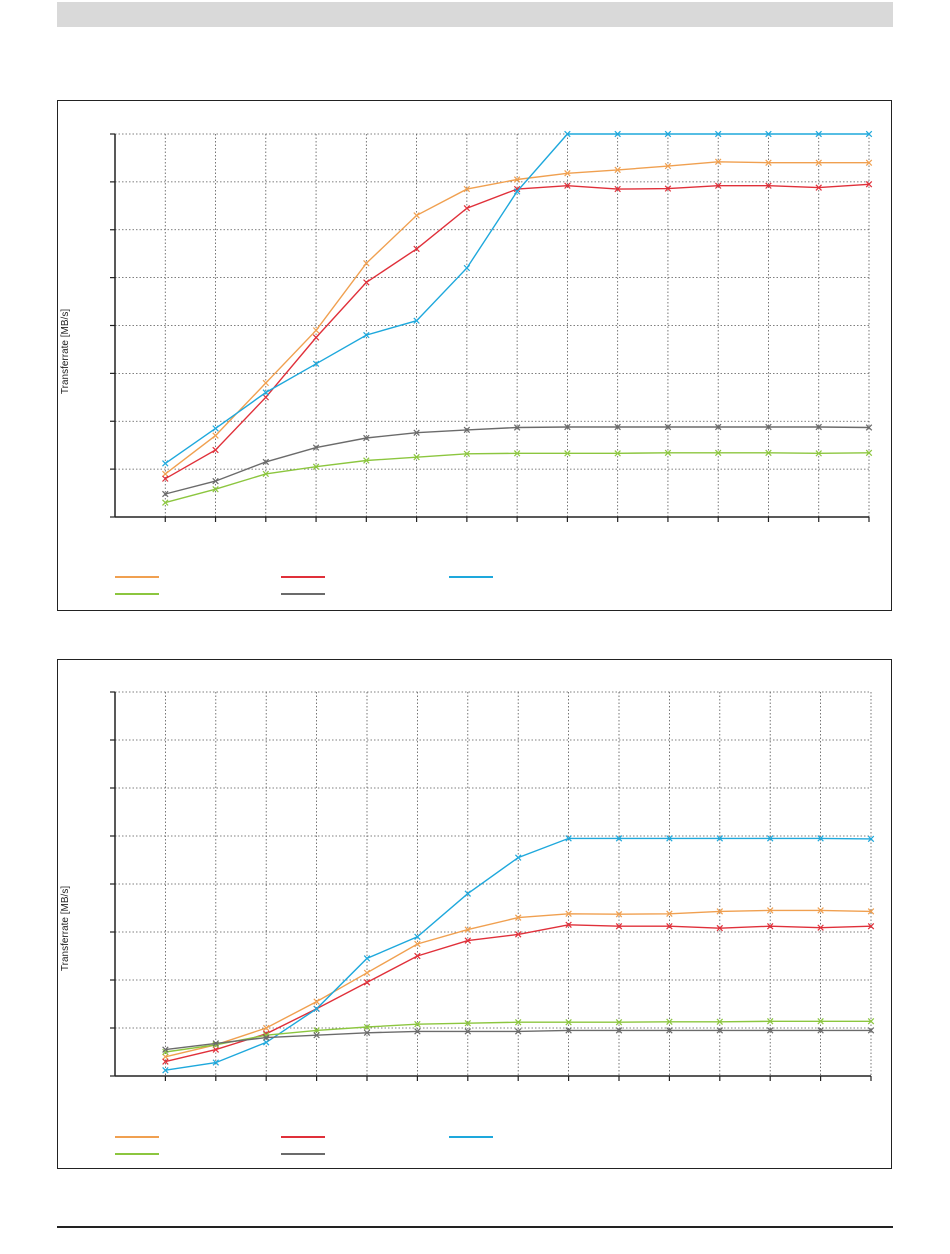 This screenshot has height=1254, width=950. Describe the element at coordinates (871, 839) in the screenshot. I see `chart-2-series-2-marker` at that location.